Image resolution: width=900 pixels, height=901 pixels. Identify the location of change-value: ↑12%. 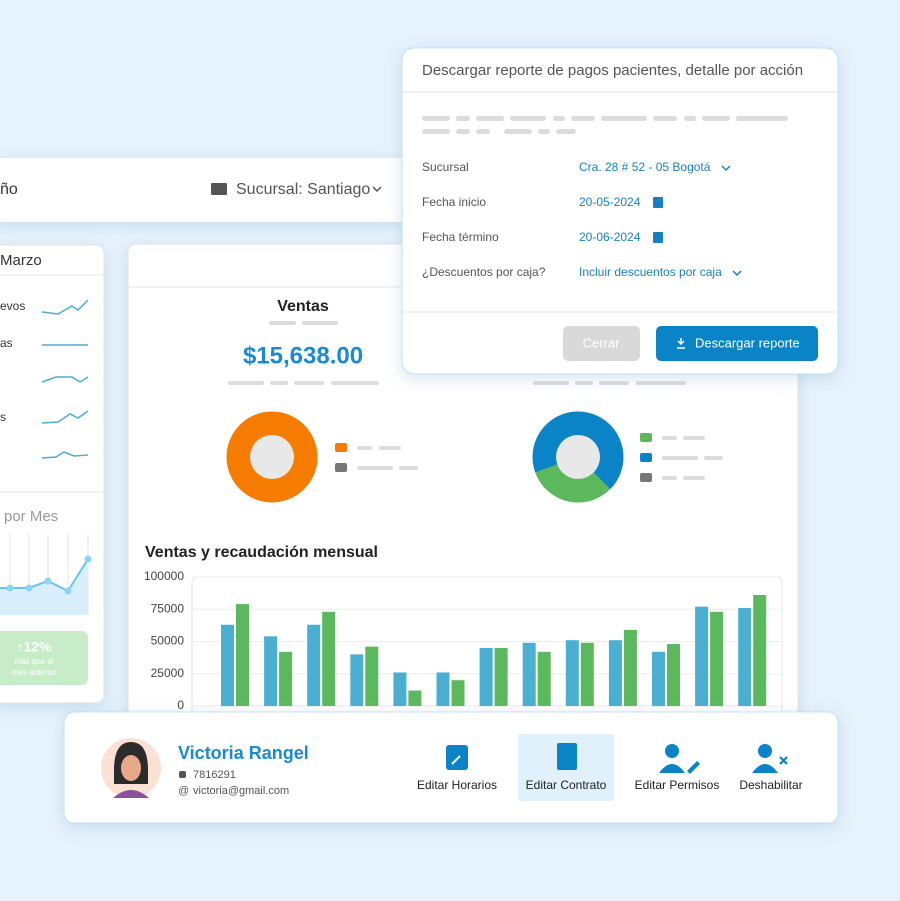
(34, 647).